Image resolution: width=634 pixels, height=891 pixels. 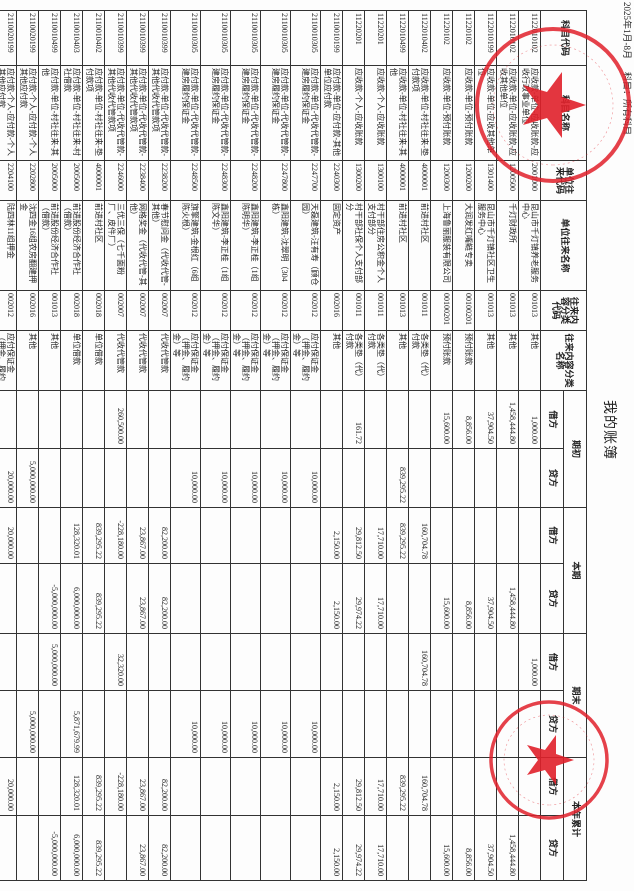 I want to click on cell-subject-name: 应收款-单位-预付账款, so click(x=441, y=113).